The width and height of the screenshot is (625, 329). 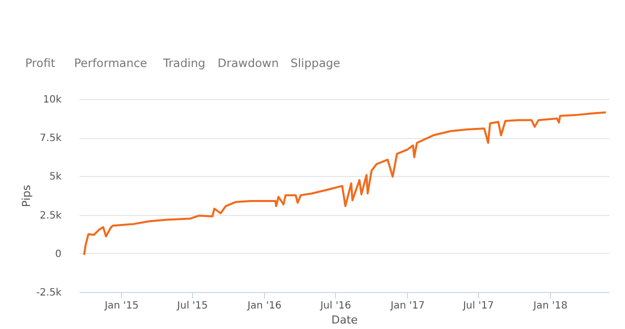 I want to click on x-tick-label: Jan '16, so click(x=264, y=306).